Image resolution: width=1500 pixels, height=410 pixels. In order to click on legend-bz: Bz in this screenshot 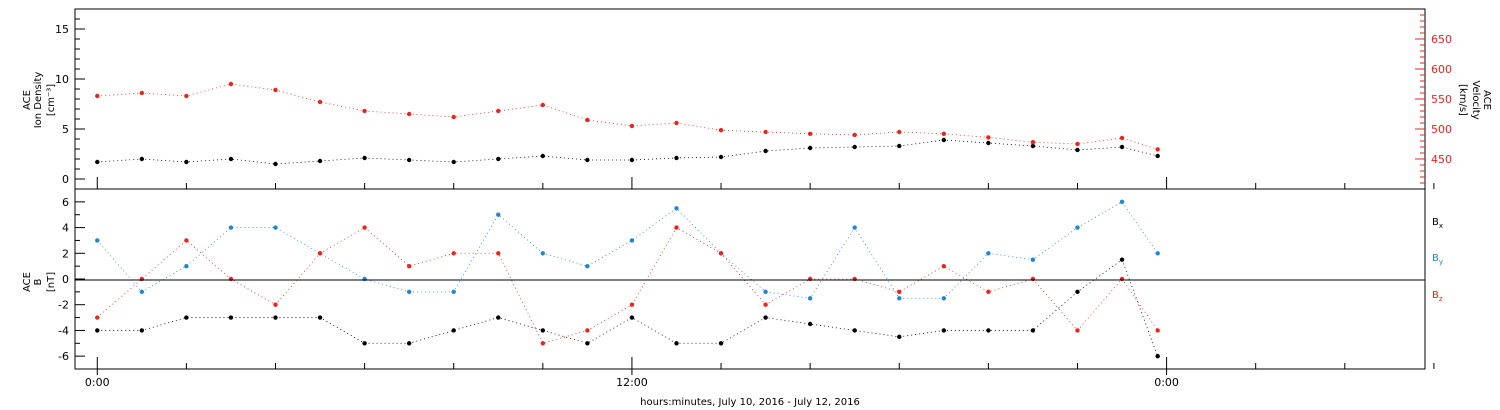, I will do `click(1437, 296)`.